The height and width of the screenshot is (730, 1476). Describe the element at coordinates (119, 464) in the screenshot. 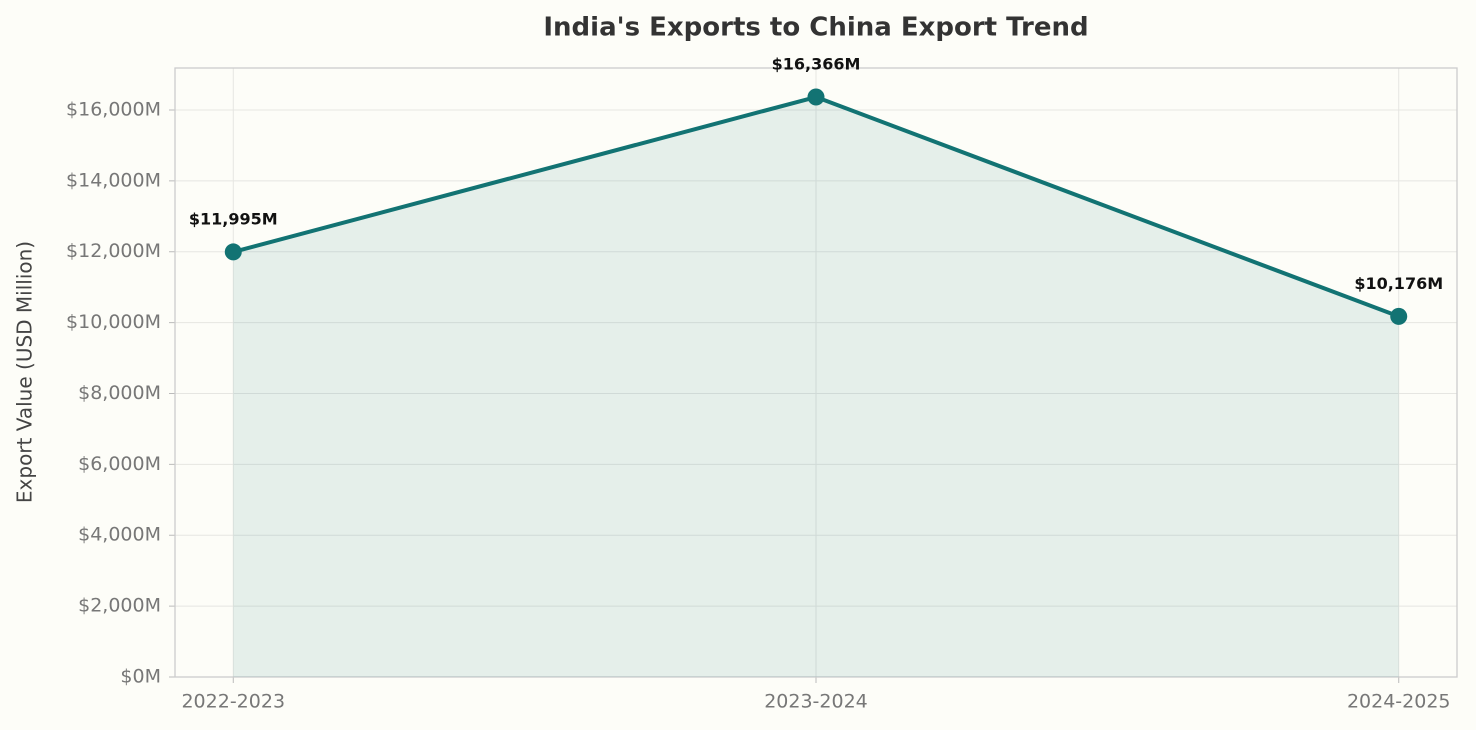

I see `y-tick-label: $6,000M` at that location.